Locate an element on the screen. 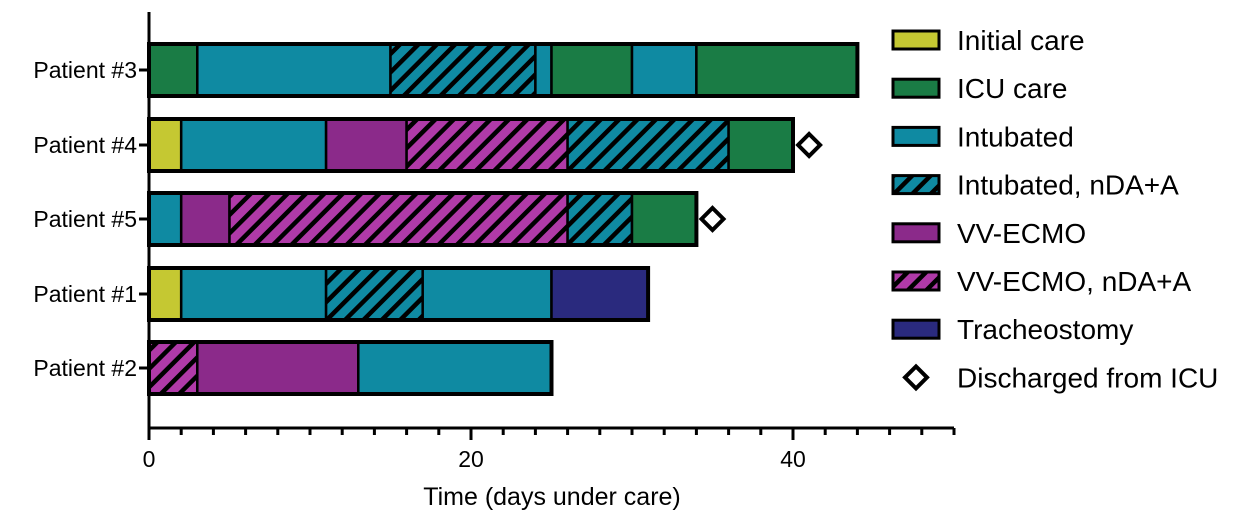  category-label: Patient #3 is located at coordinates (85, 70).